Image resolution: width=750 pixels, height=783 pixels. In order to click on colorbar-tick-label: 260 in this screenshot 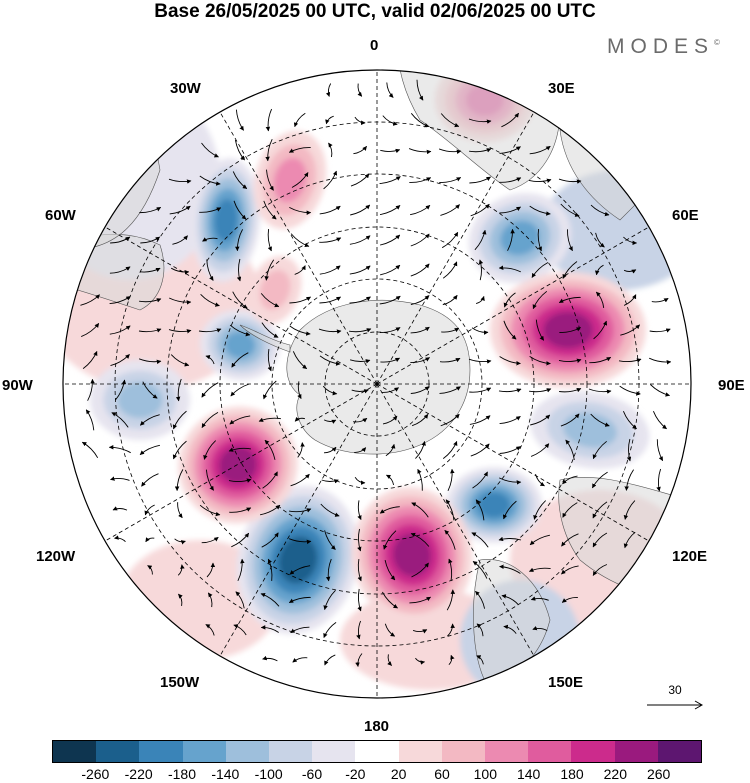, I will do `click(658, 774)`.